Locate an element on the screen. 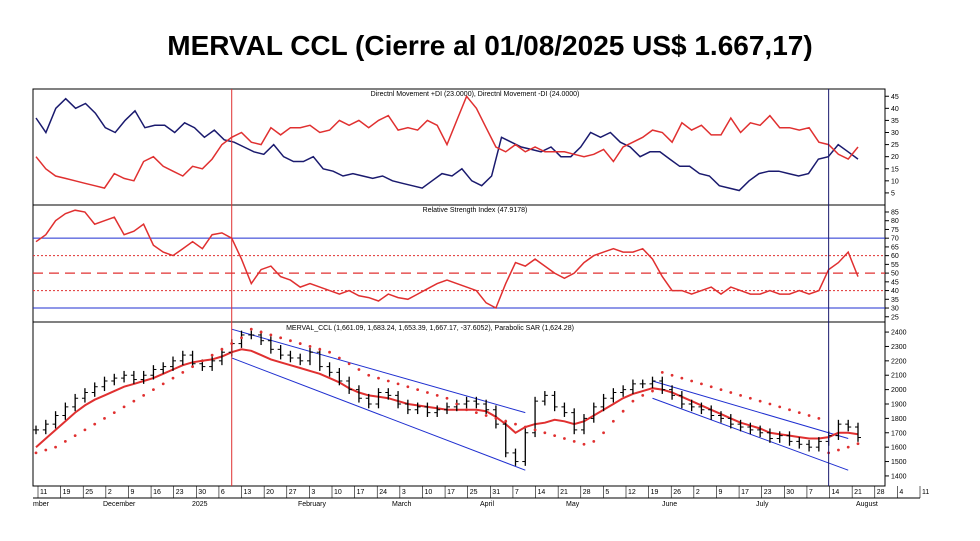 The height and width of the screenshot is (541, 980). xtick-day-label: 9 is located at coordinates (720, 492).